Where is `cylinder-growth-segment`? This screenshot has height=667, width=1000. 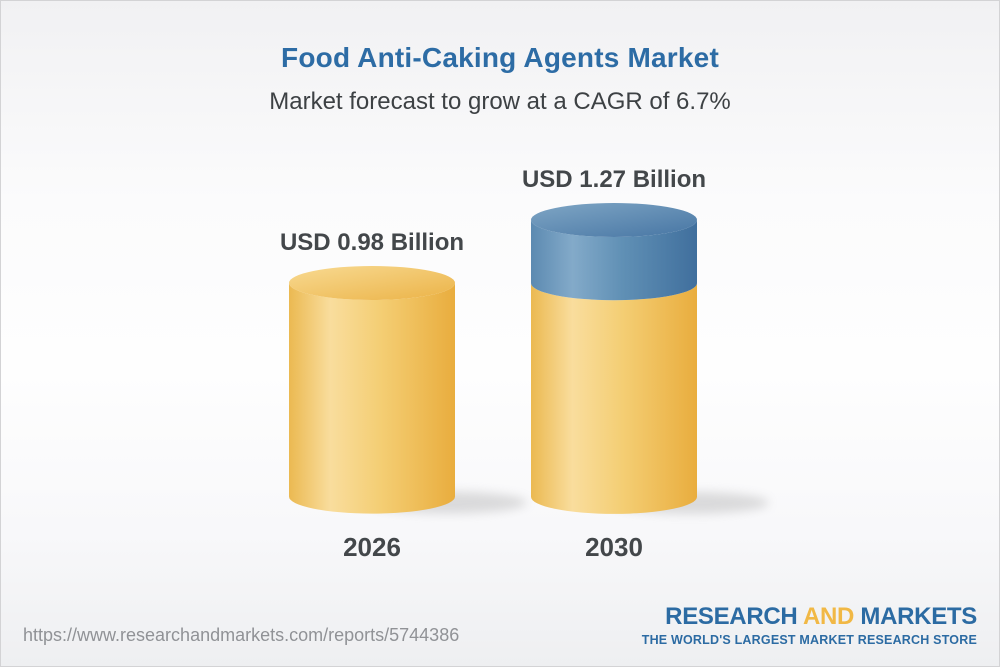 cylinder-growth-segment is located at coordinates (614, 260).